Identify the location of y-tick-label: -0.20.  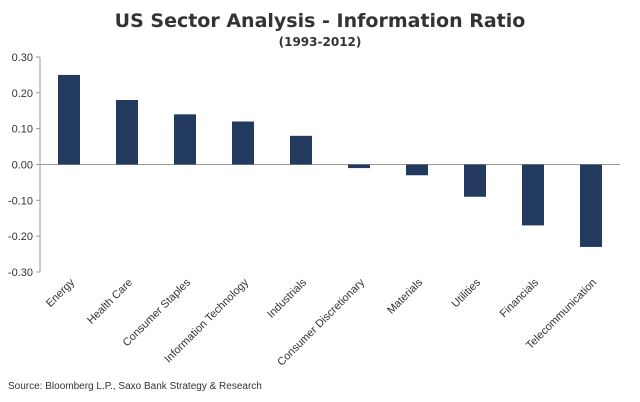
(20, 237).